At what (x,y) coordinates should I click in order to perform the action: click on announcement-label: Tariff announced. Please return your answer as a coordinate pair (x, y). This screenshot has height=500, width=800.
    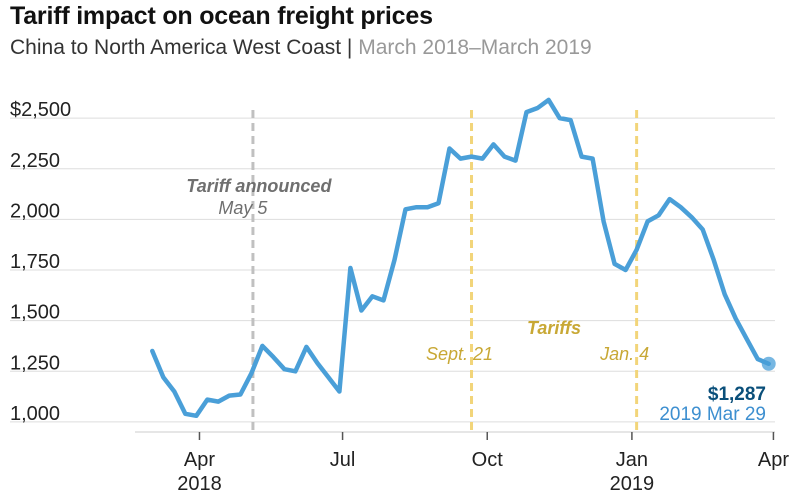
    Looking at the image, I should click on (259, 186).